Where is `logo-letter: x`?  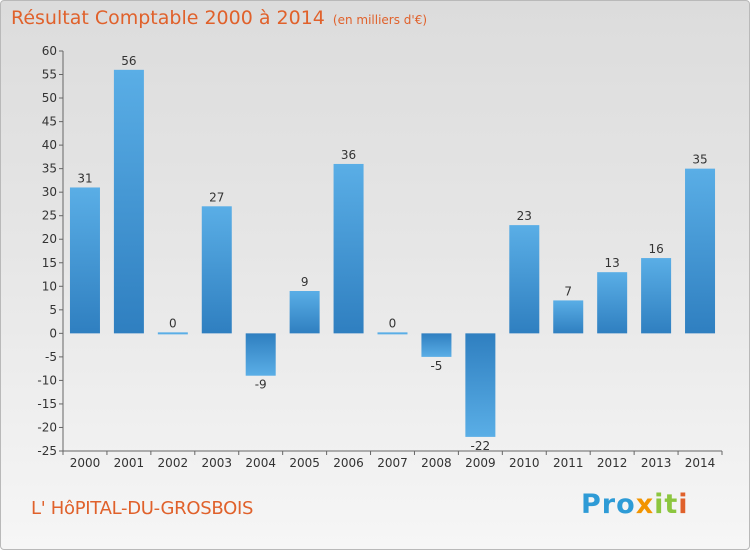 logo-letter: x is located at coordinates (645, 504).